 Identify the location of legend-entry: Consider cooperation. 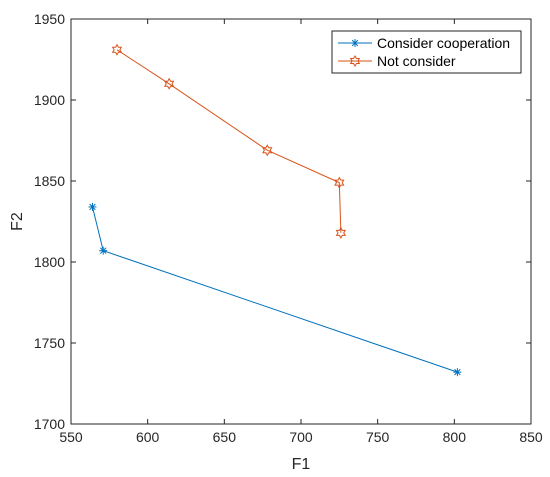
(424, 43).